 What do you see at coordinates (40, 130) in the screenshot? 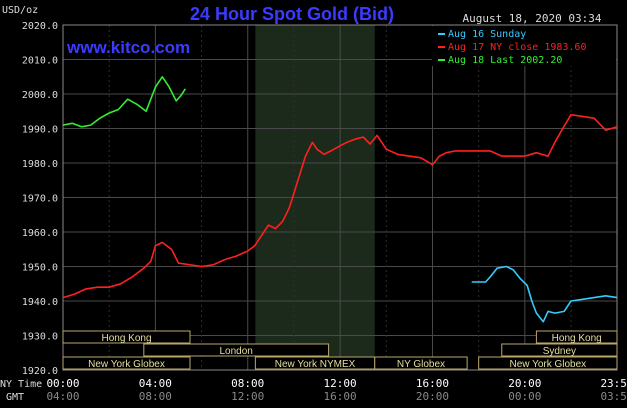
I see `y-tick-label: 1990.0` at bounding box center [40, 130].